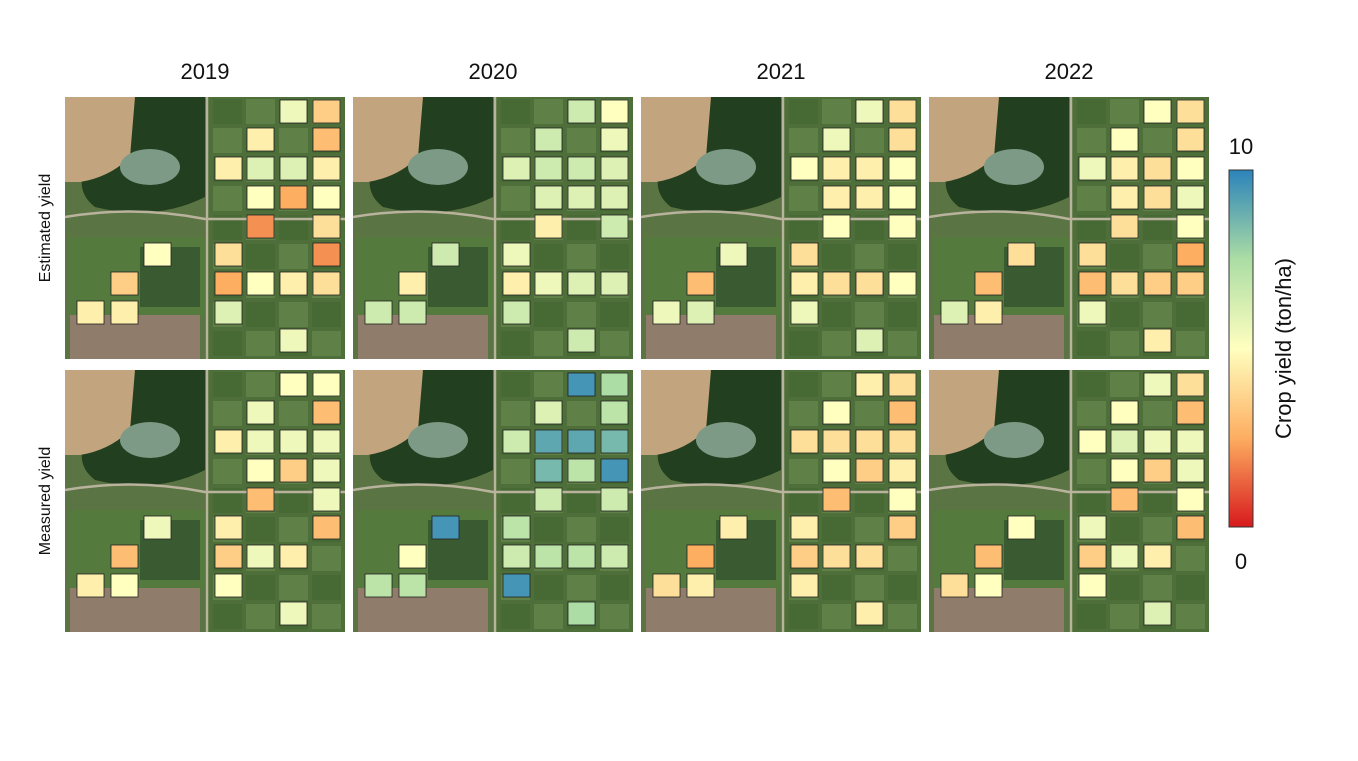 This screenshot has height=761, width=1358. What do you see at coordinates (1241, 561) in the screenshot?
I see `colorbar-tick-label: 0` at bounding box center [1241, 561].